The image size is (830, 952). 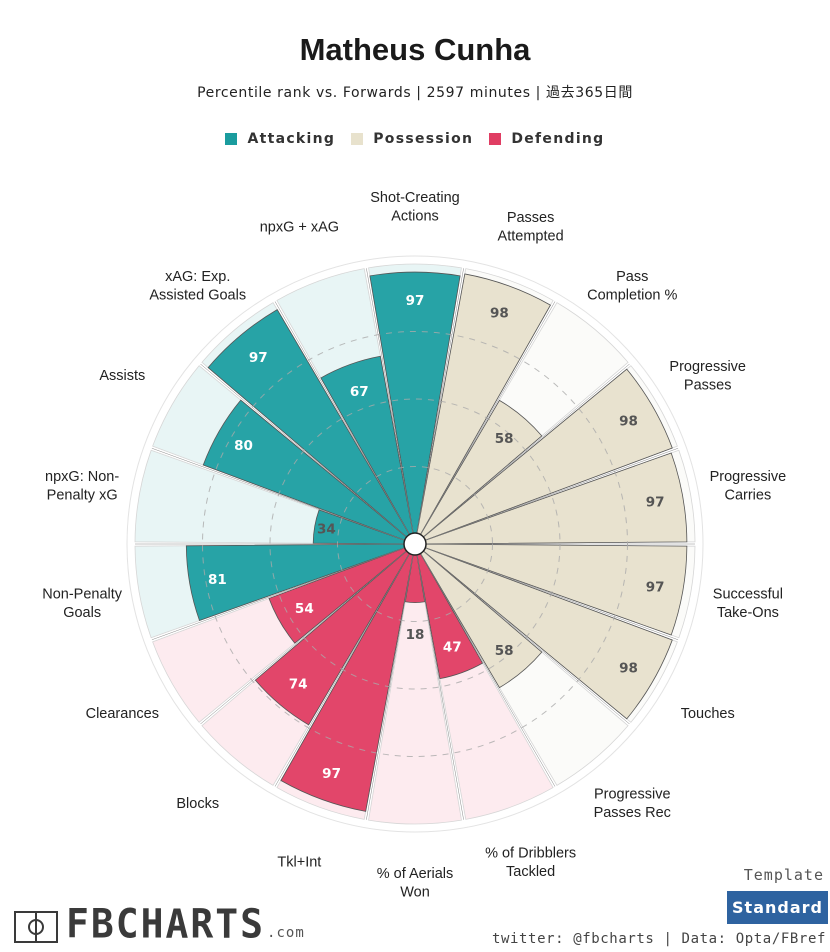 What do you see at coordinates (655, 587) in the screenshot?
I see `value-label-successful-take-ons: 97` at bounding box center [655, 587].